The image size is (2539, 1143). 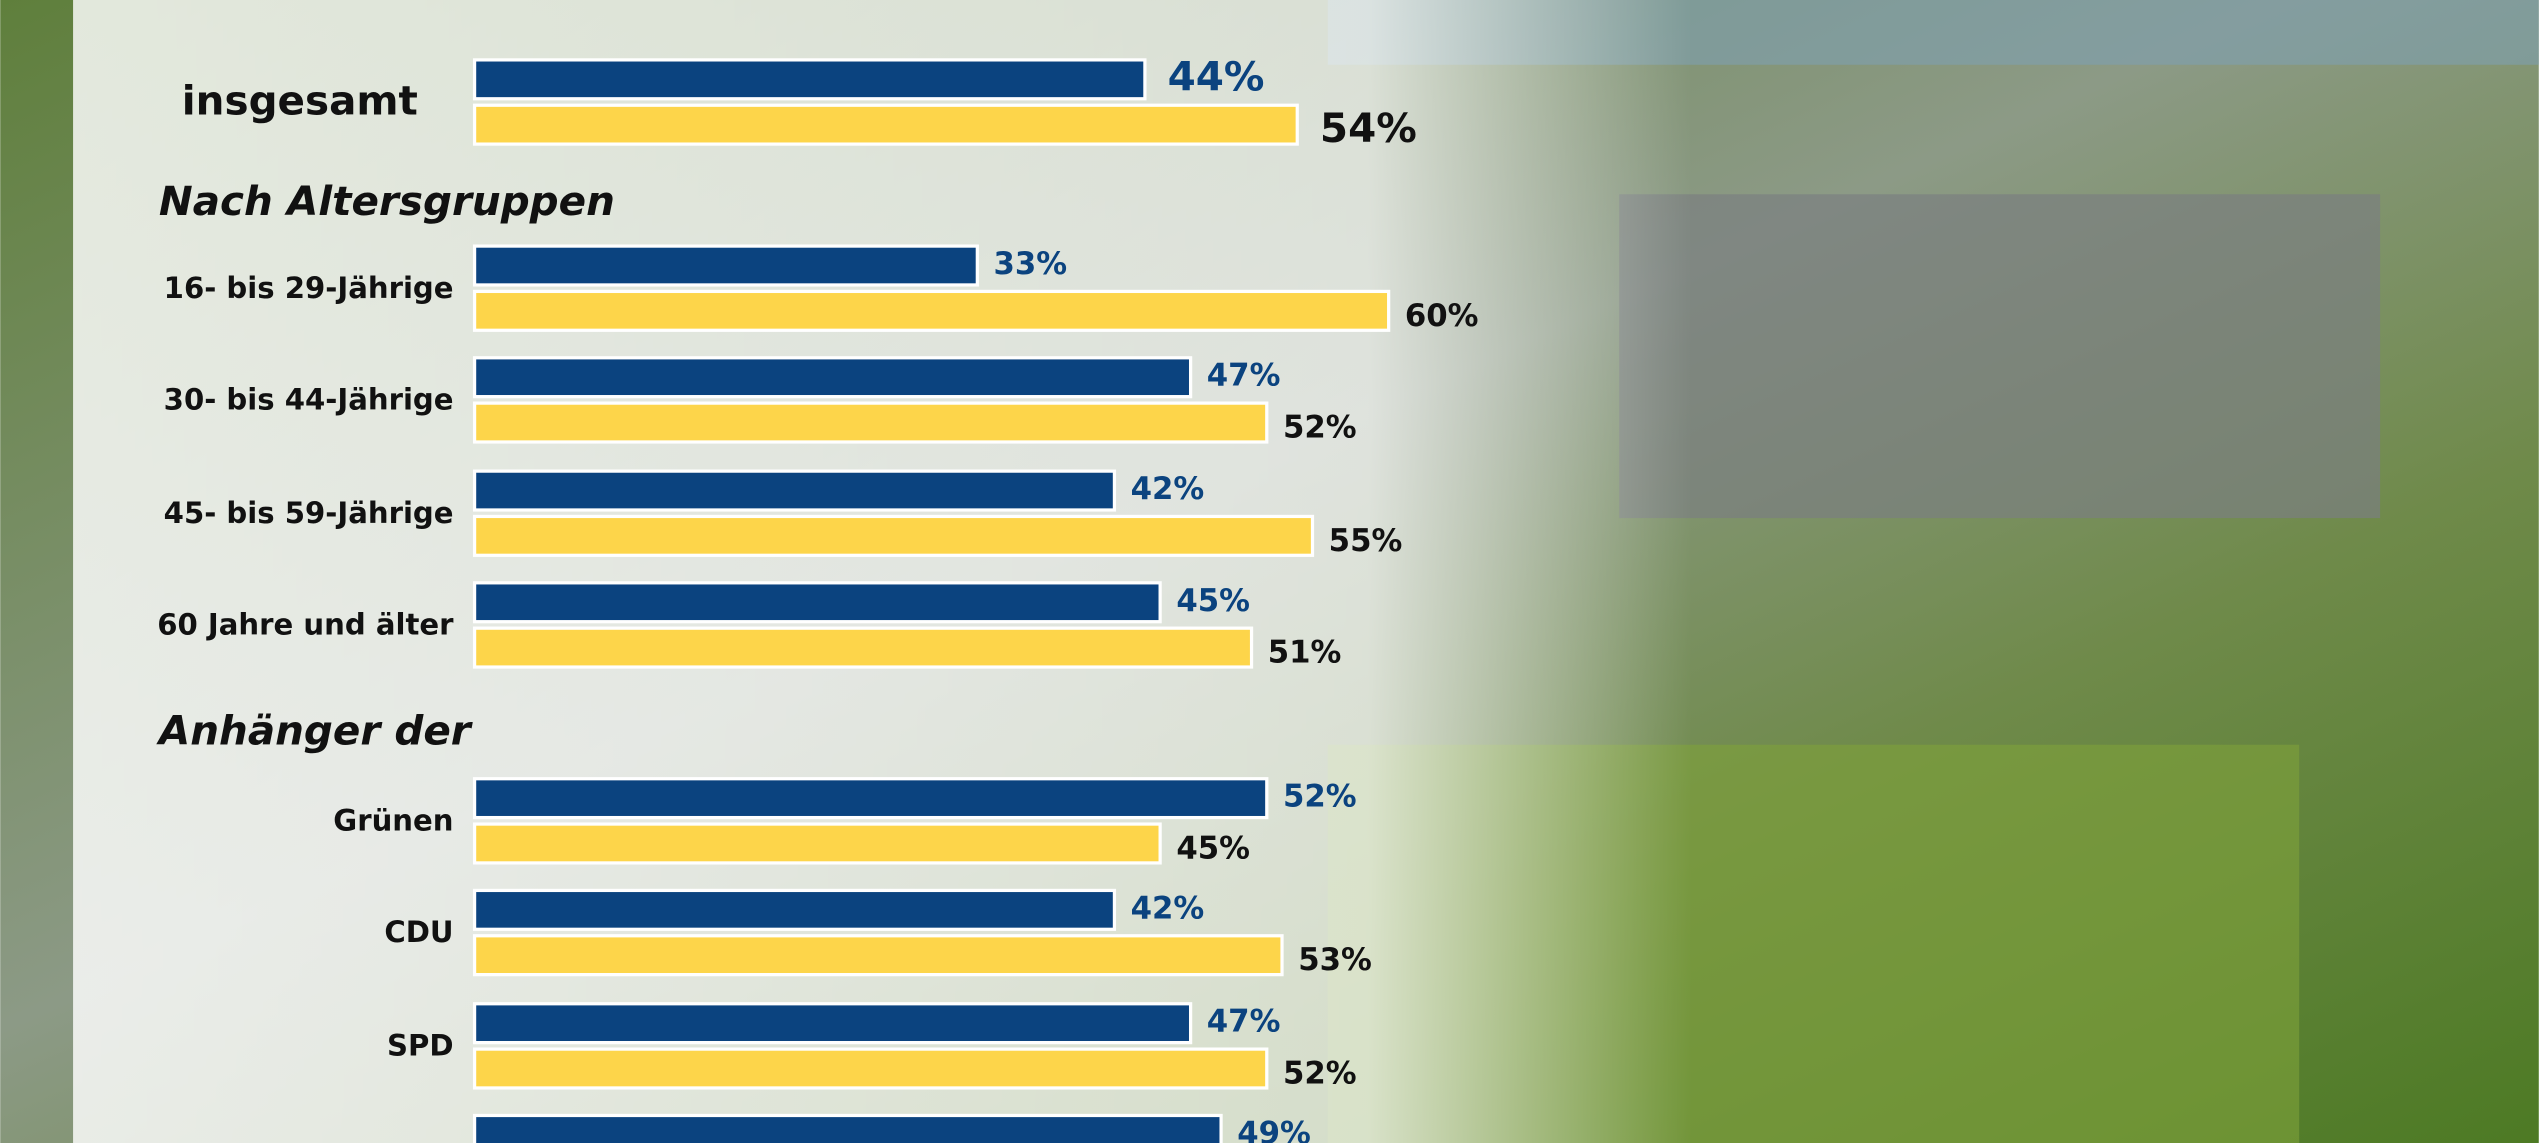 What do you see at coordinates (1031, 264) in the screenshot?
I see `value-label: 33%` at bounding box center [1031, 264].